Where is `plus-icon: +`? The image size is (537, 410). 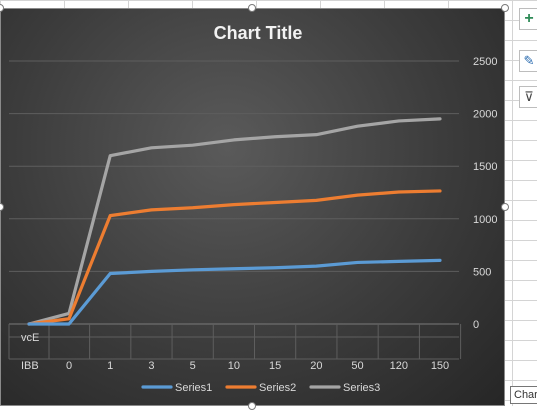 plus-icon: + is located at coordinates (529, 18).